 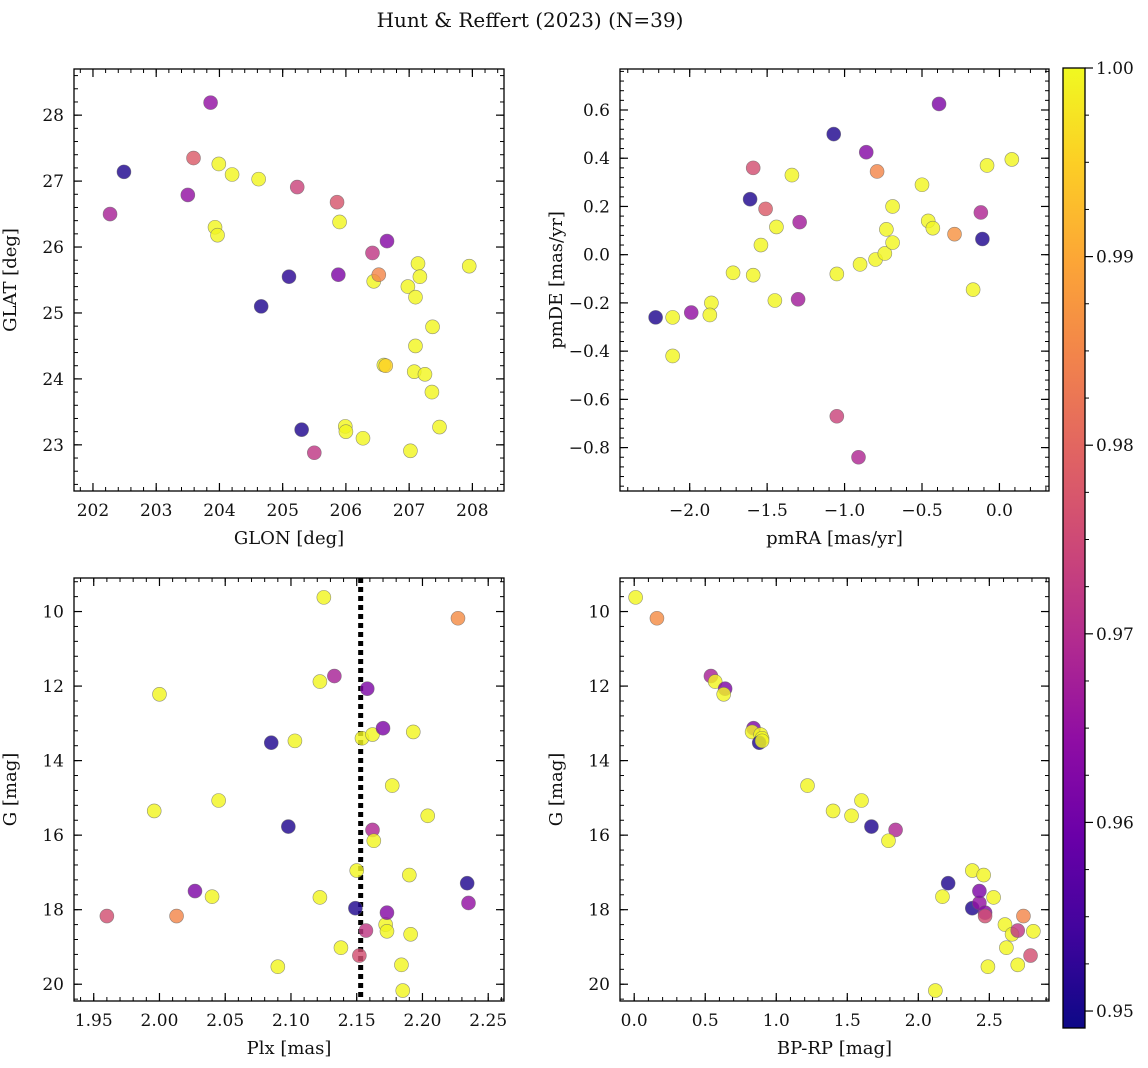 I want to click on y-tick-label: 27, so click(x=53, y=182).